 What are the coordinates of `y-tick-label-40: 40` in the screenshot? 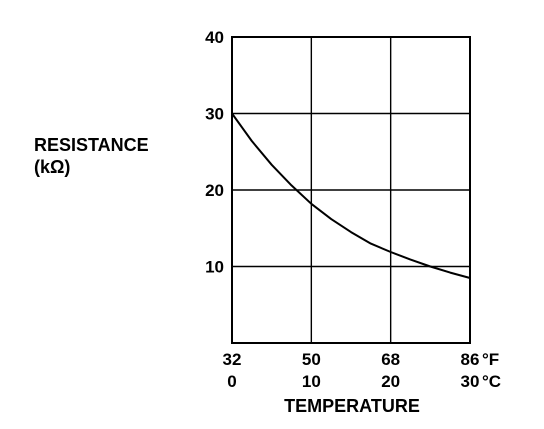 It's located at (214, 37).